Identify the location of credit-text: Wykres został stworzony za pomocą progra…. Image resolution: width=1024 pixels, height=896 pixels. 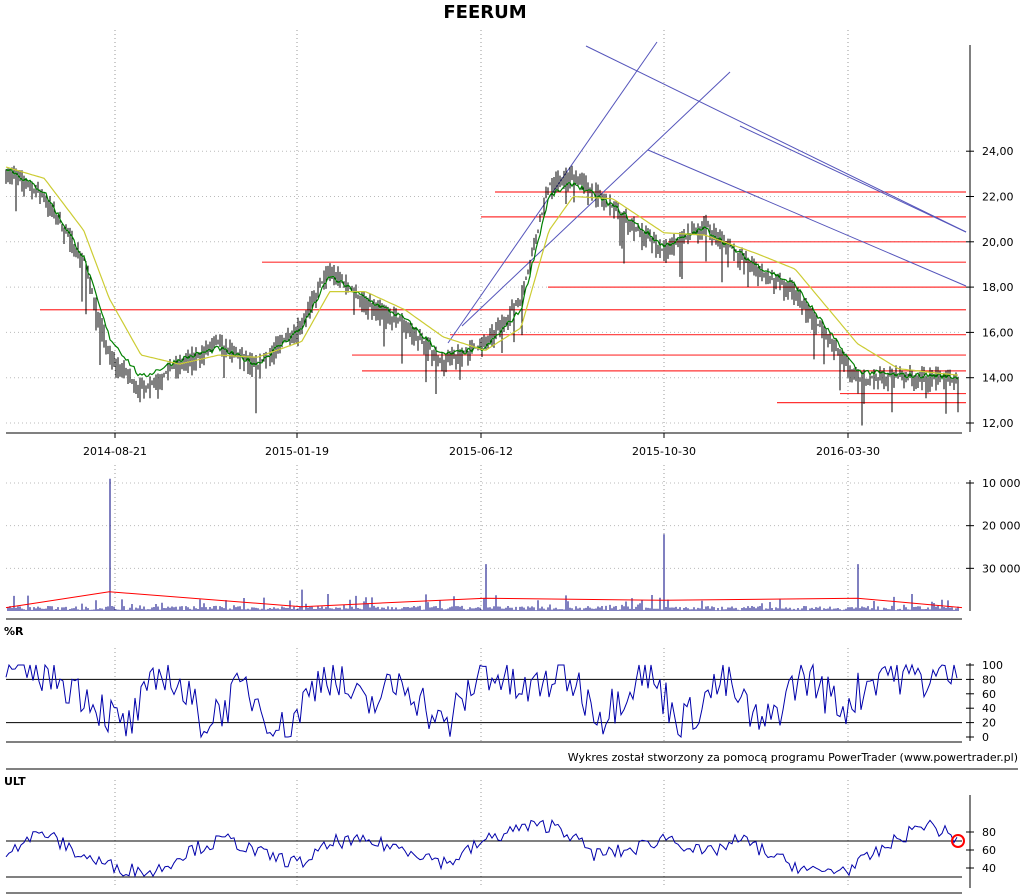
(792, 757).